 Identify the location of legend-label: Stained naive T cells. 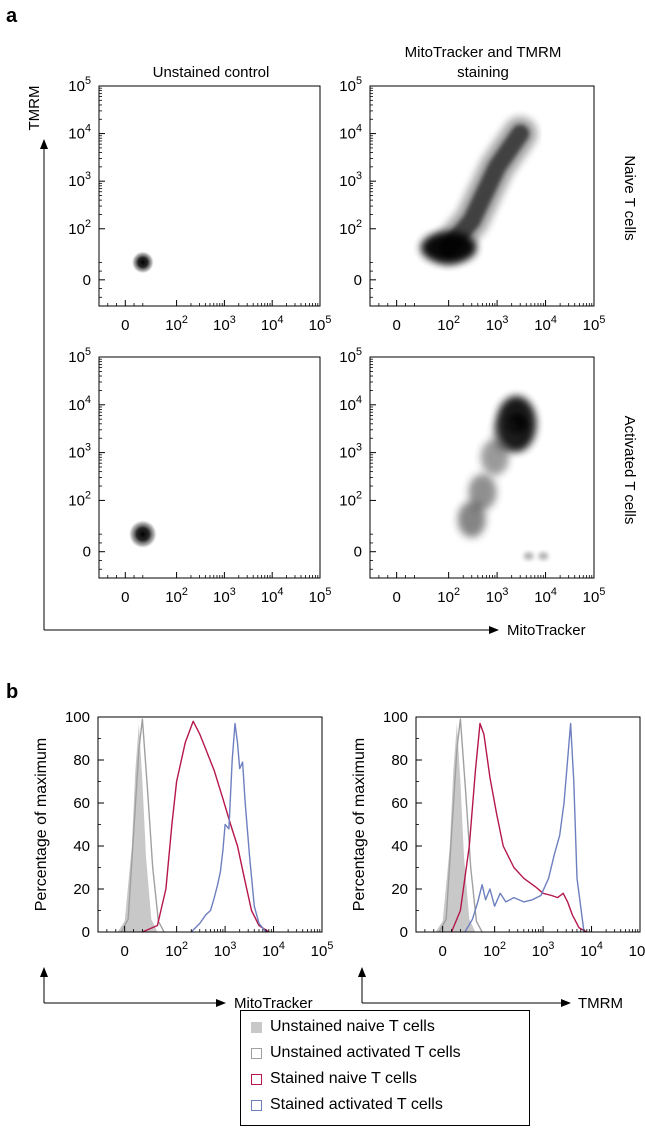
(344, 1078).